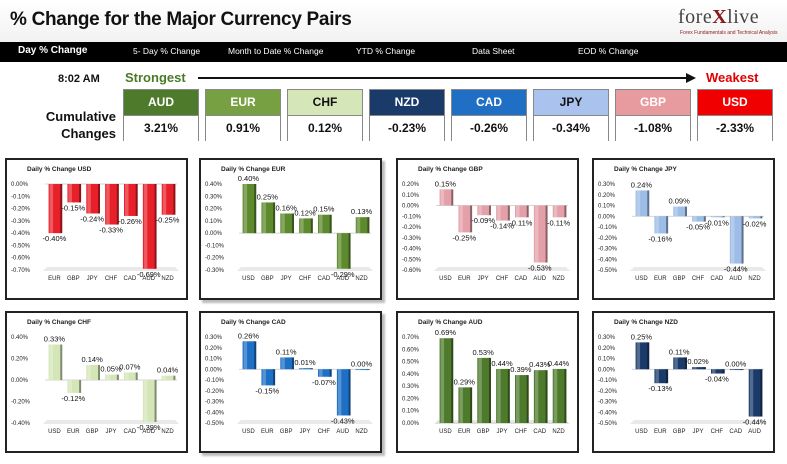 The width and height of the screenshot is (787, 464). What do you see at coordinates (324, 382) in the screenshot?
I see `data-label: -0.07%` at bounding box center [324, 382].